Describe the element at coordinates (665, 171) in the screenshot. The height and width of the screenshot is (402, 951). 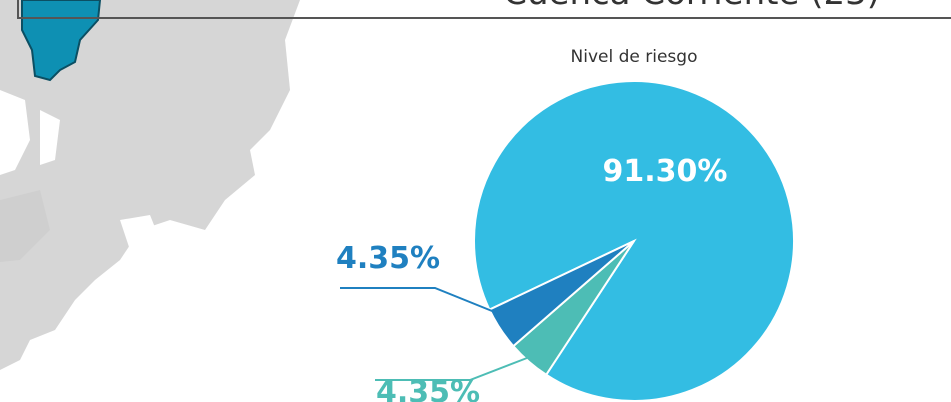
I see `data-label: 91.30%` at that location.